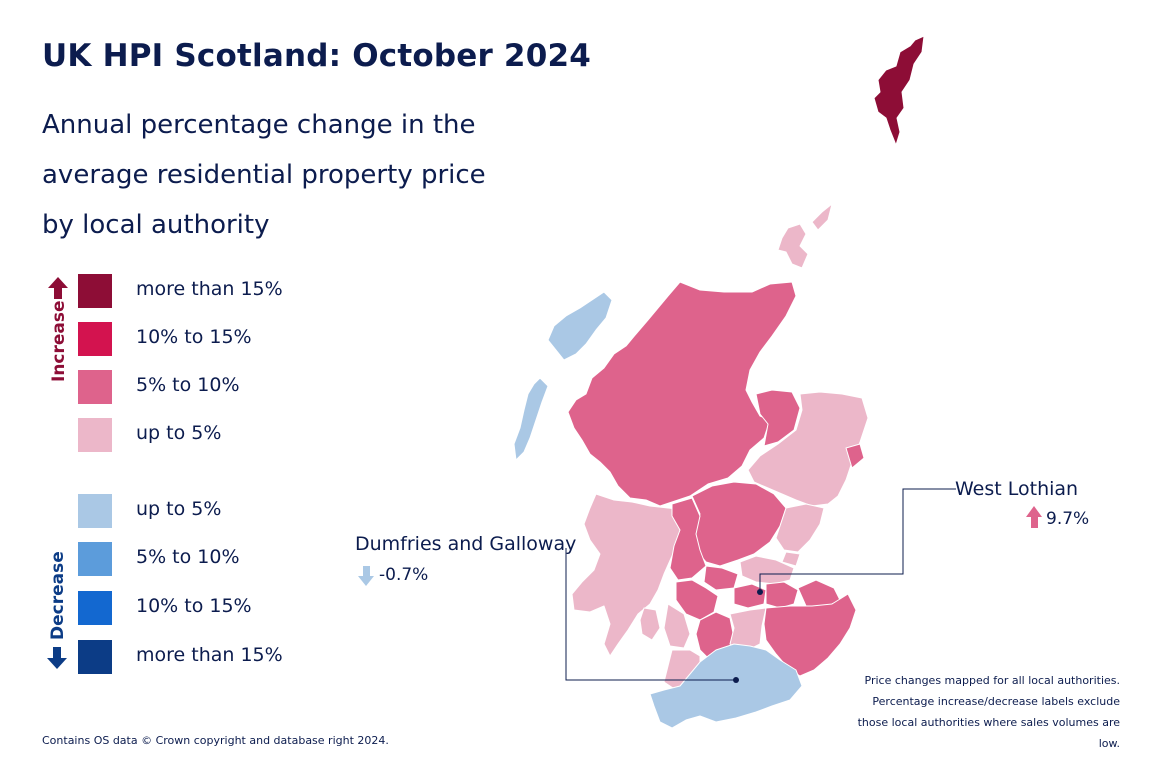 This screenshot has height=765, width=1160. Describe the element at coordinates (748, 630) in the screenshot. I see `region-midlothian` at that location.